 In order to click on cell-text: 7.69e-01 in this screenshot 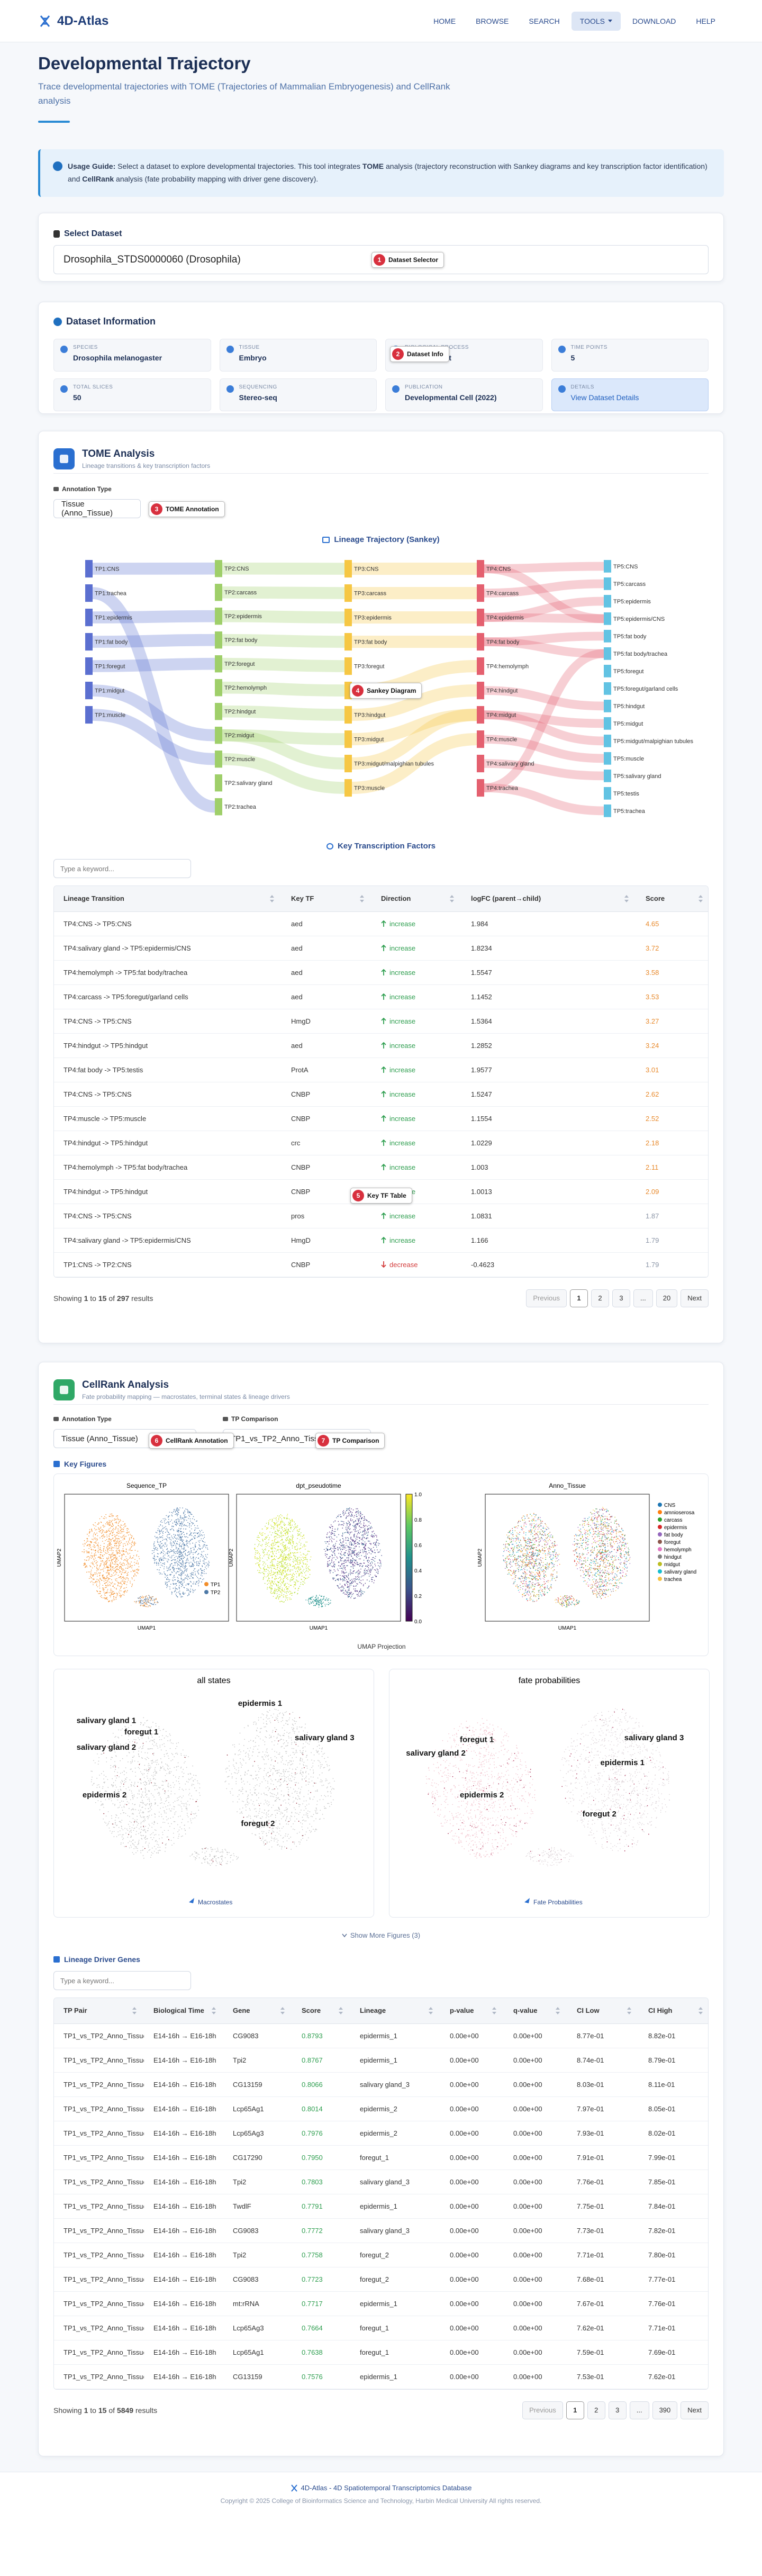, I will do `click(662, 2352)`.